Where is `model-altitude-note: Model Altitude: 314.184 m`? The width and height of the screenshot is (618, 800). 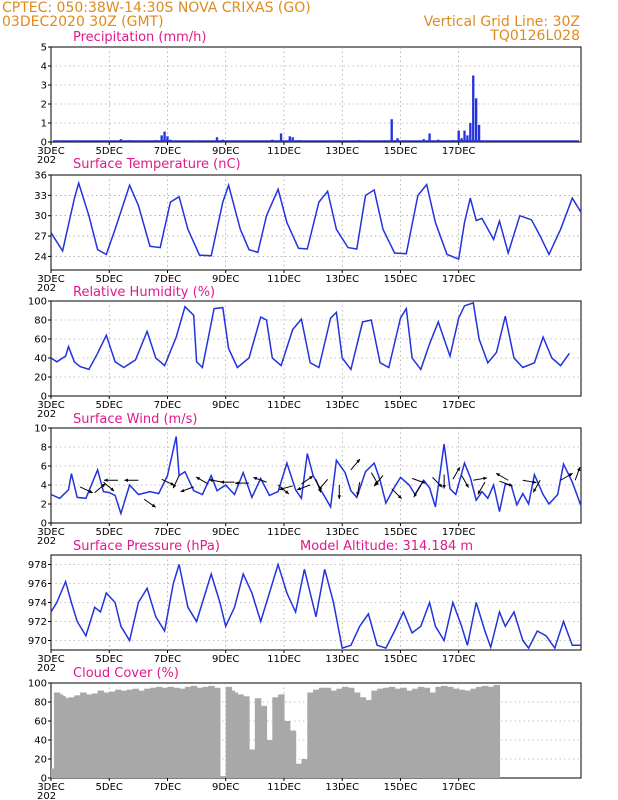
model-altitude-note: Model Altitude: 314.184 m is located at coordinates (386, 546).